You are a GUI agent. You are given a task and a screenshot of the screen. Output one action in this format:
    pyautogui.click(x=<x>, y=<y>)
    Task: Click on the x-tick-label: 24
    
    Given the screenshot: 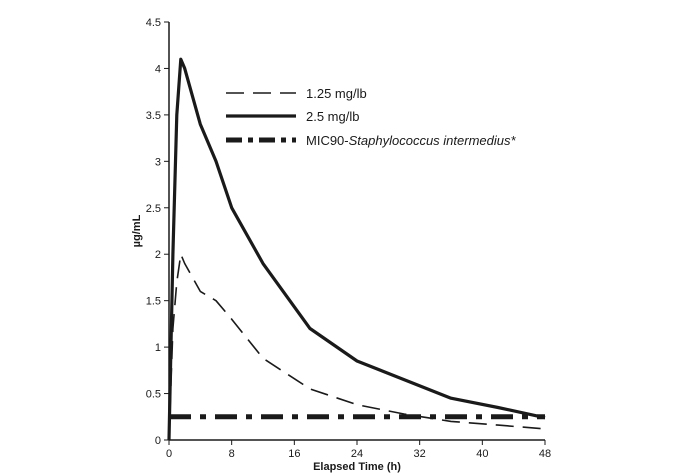 What is the action you would take?
    pyautogui.click(x=357, y=454)
    